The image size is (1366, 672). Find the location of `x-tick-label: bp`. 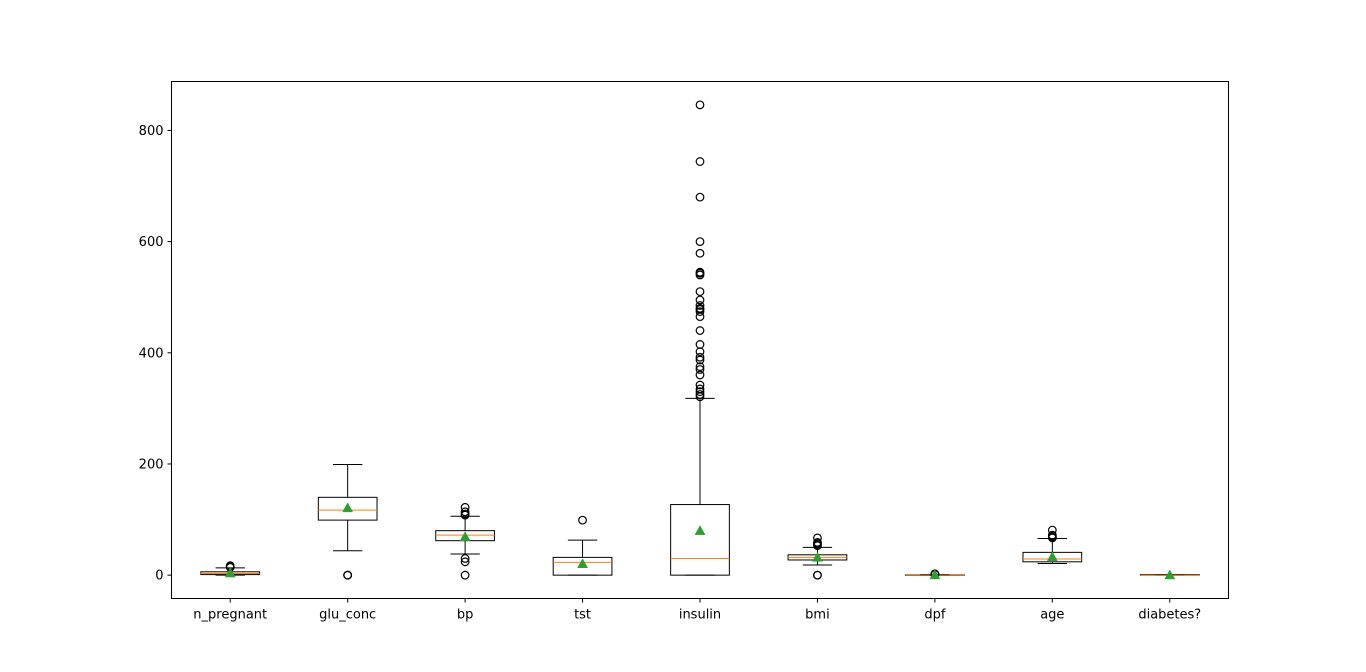

x-tick-label: bp is located at coordinates (465, 615).